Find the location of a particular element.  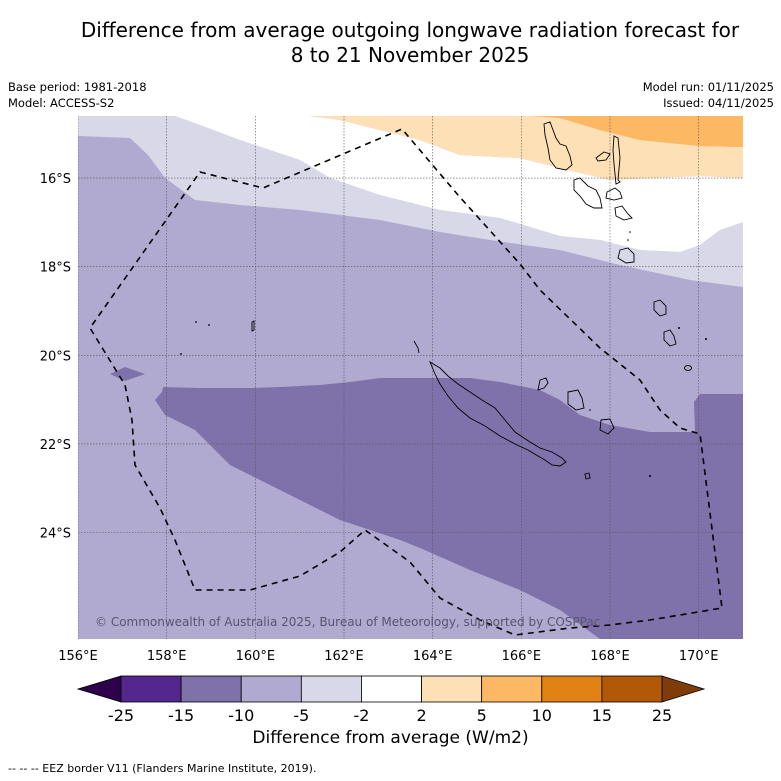

island-vanuatu-malakula is located at coordinates (588, 193).